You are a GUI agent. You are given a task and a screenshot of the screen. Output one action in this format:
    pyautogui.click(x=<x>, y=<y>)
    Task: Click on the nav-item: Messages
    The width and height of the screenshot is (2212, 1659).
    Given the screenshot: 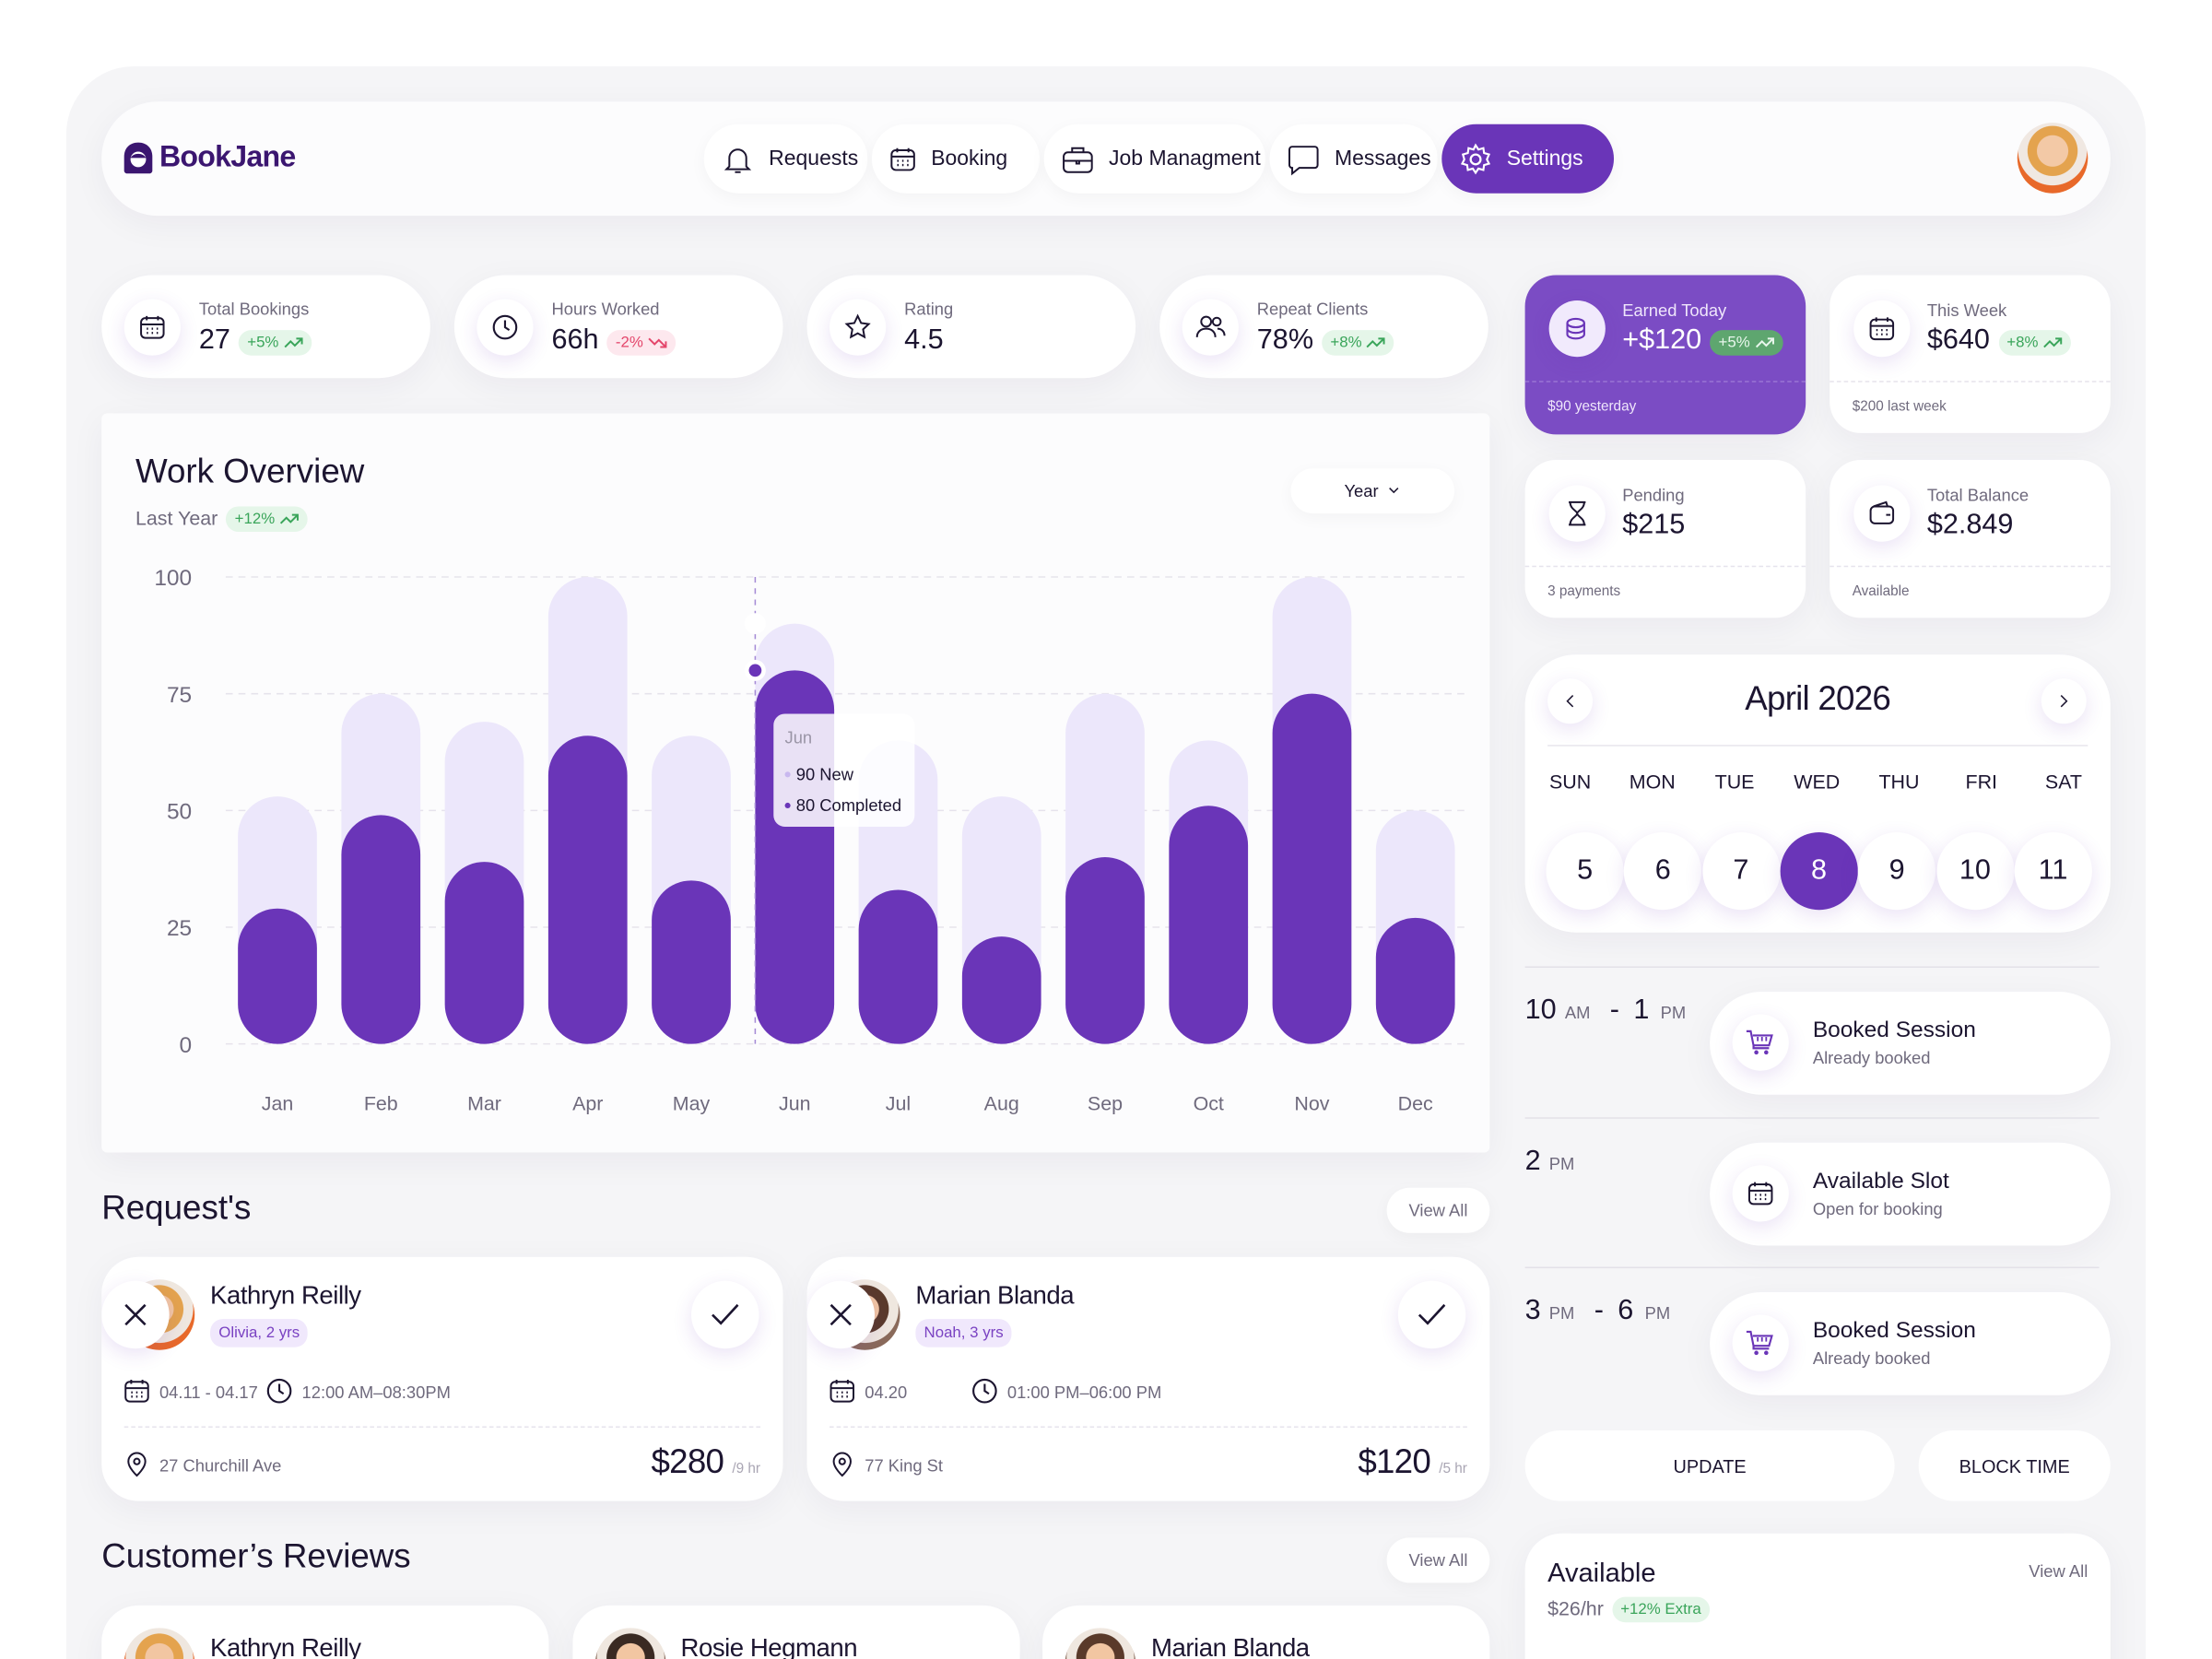 What is the action you would take?
    pyautogui.click(x=1353, y=159)
    